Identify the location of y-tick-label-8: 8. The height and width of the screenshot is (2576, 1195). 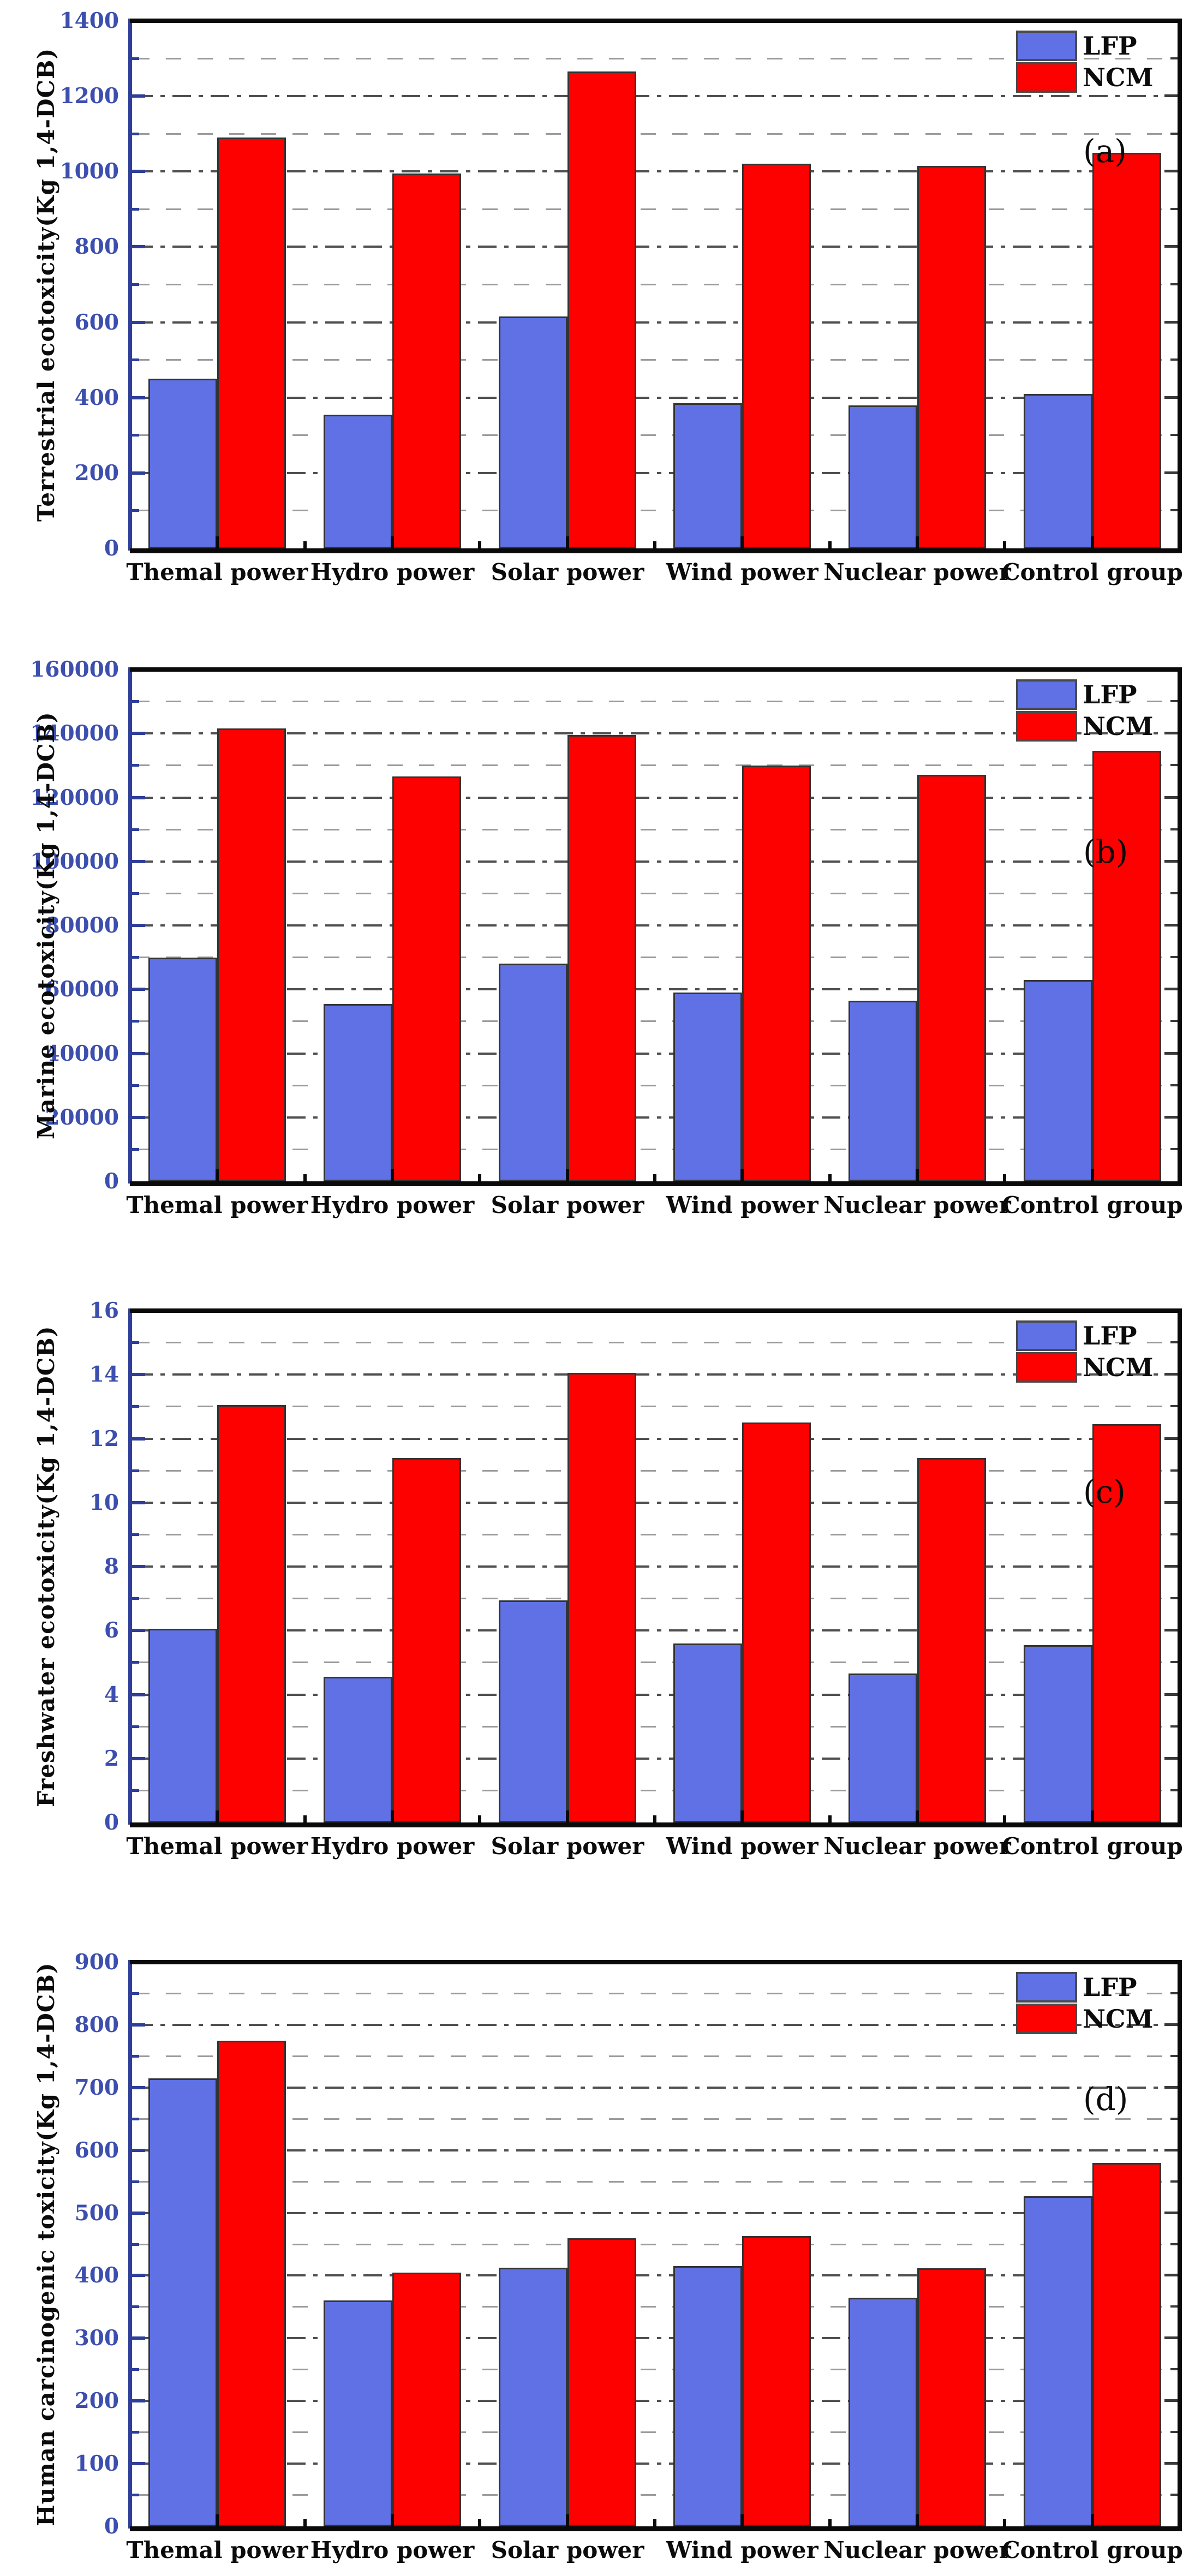
(112, 1566).